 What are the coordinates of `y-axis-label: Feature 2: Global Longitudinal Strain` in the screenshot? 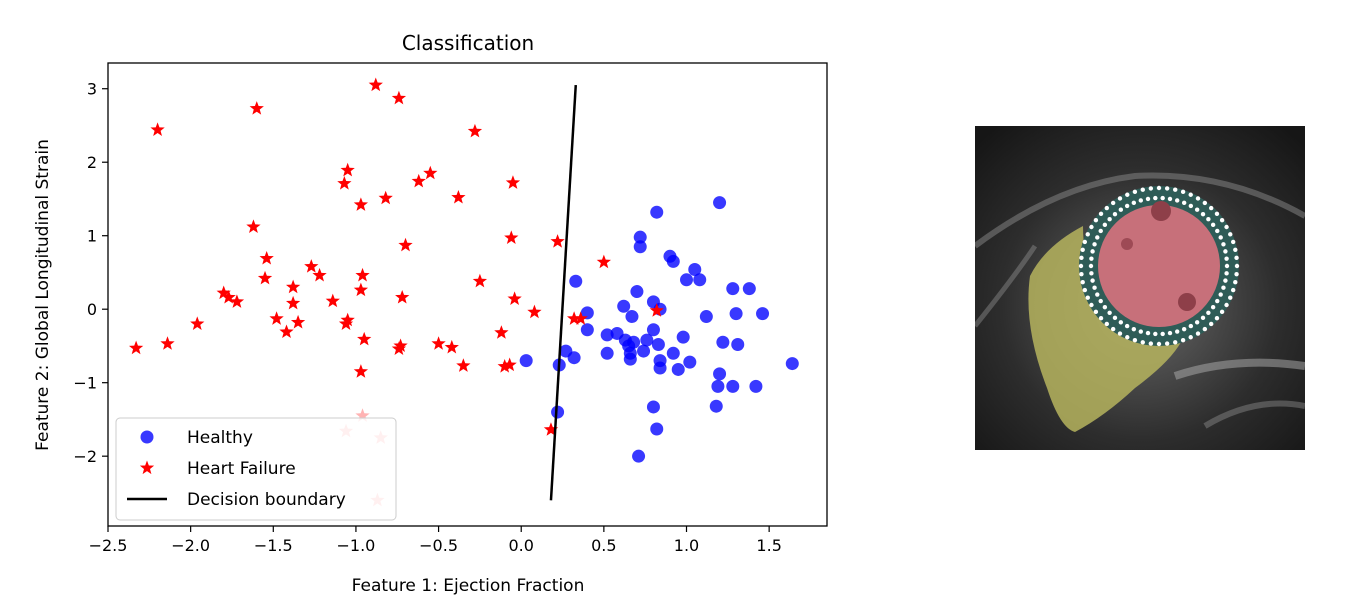 It's located at (43, 295).